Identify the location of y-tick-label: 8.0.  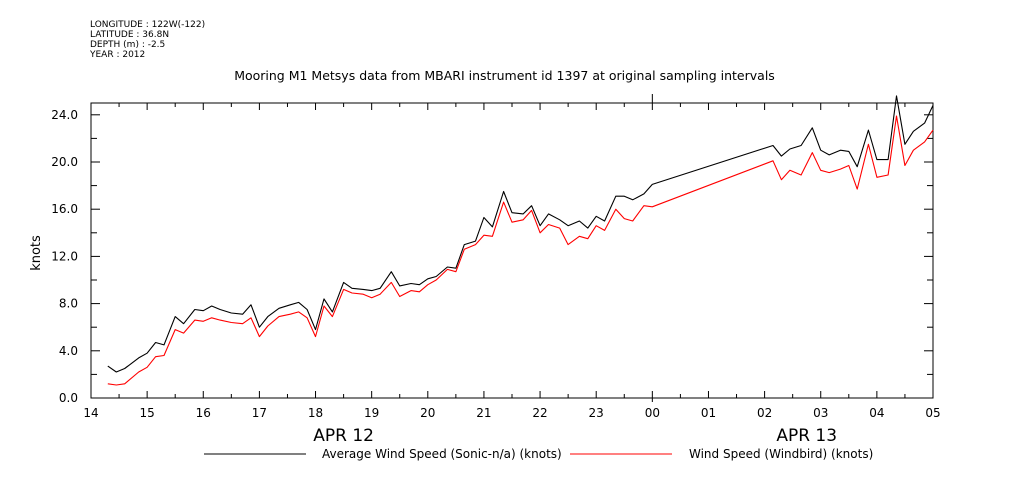
(68, 304).